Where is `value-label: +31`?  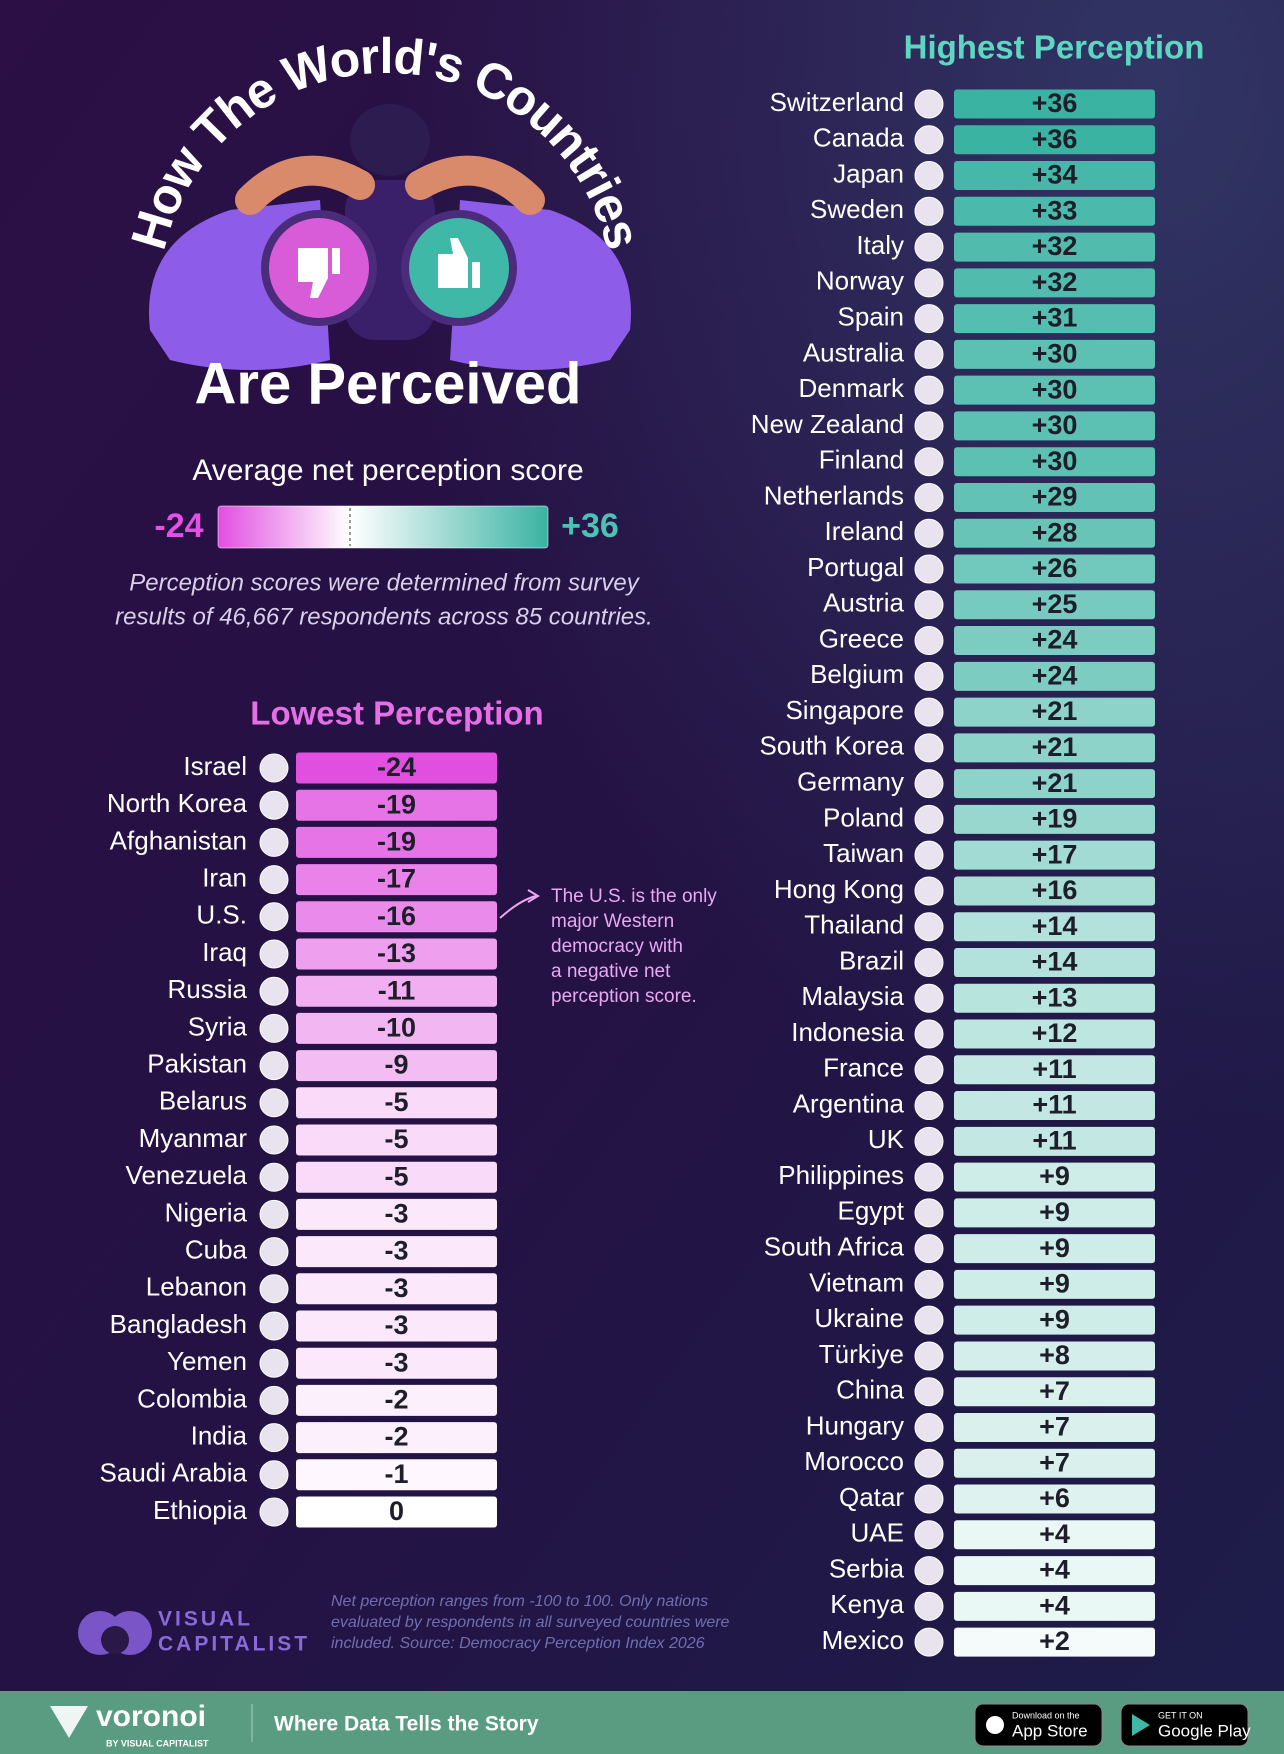 value-label: +31 is located at coordinates (1055, 318).